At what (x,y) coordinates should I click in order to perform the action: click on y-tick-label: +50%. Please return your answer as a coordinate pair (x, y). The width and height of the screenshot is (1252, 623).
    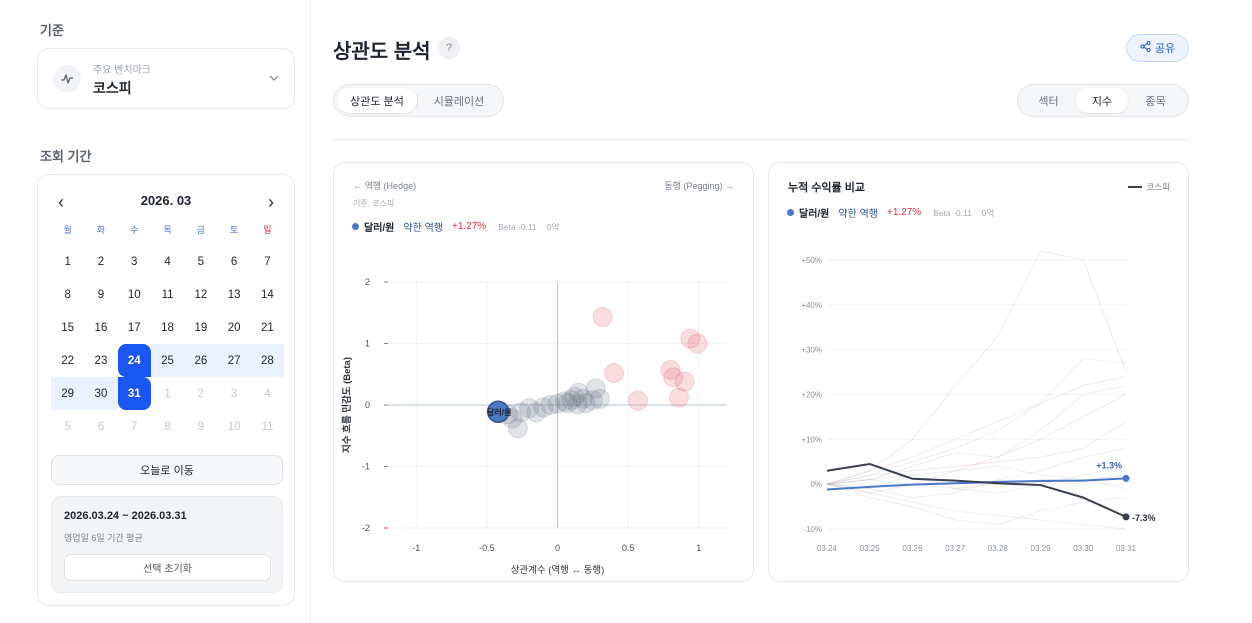
    Looking at the image, I should click on (811, 260).